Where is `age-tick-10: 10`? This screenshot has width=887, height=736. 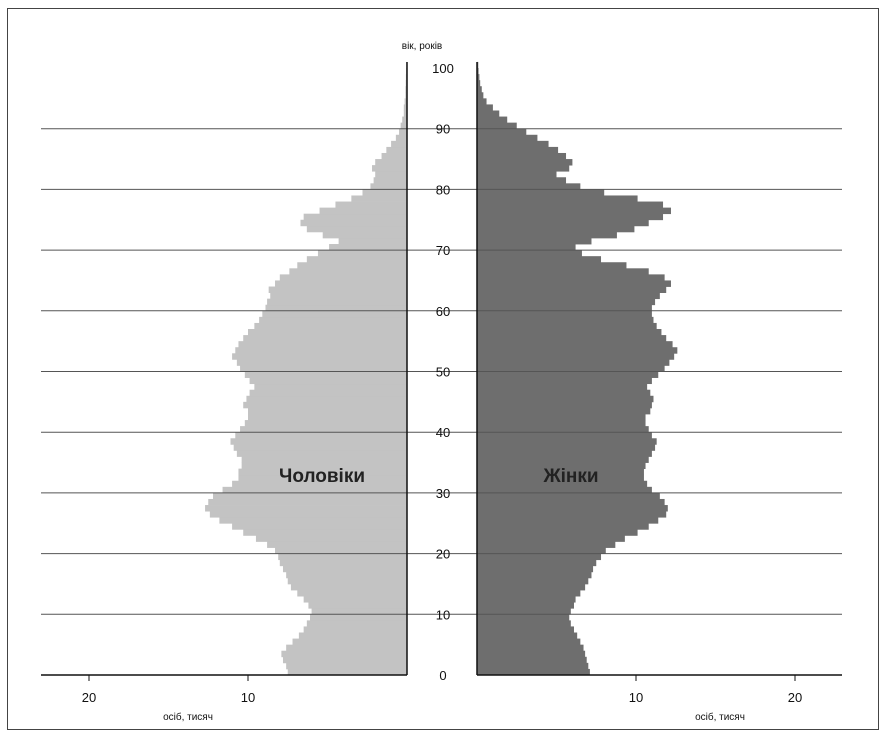 age-tick-10: 10 is located at coordinates (443, 614).